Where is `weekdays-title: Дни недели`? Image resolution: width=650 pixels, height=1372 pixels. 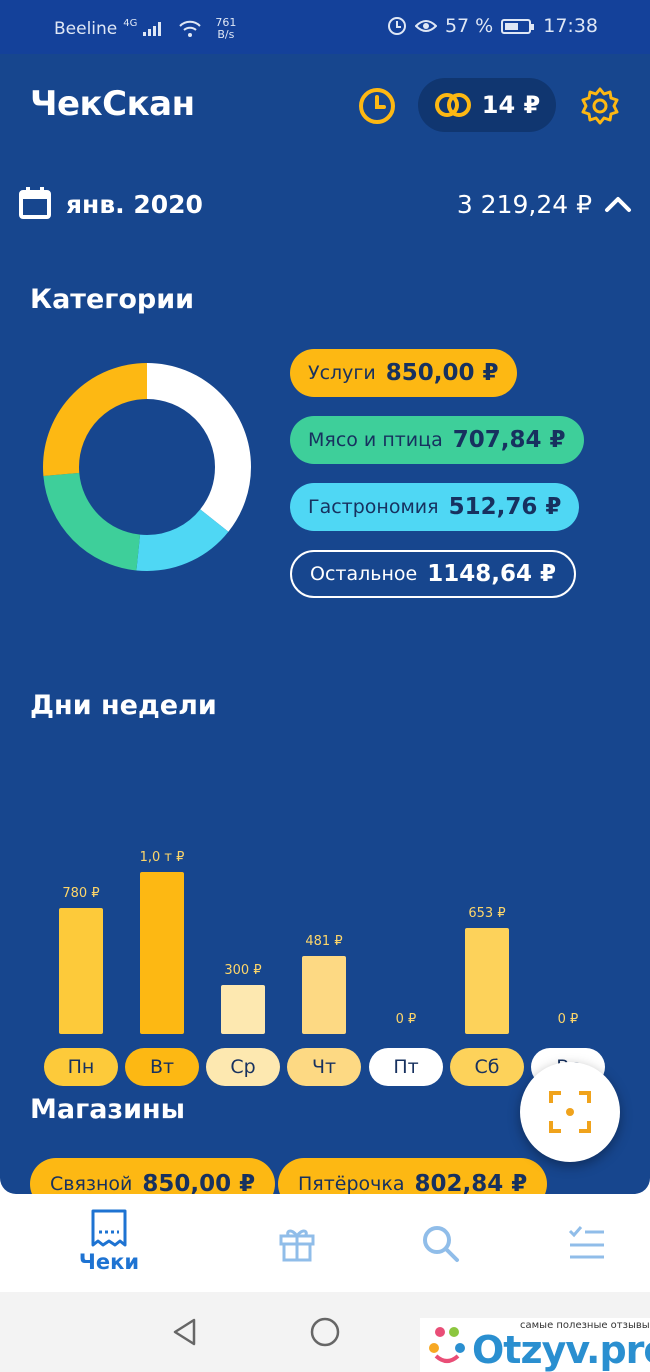
weekdays-title: Дни недели is located at coordinates (123, 705).